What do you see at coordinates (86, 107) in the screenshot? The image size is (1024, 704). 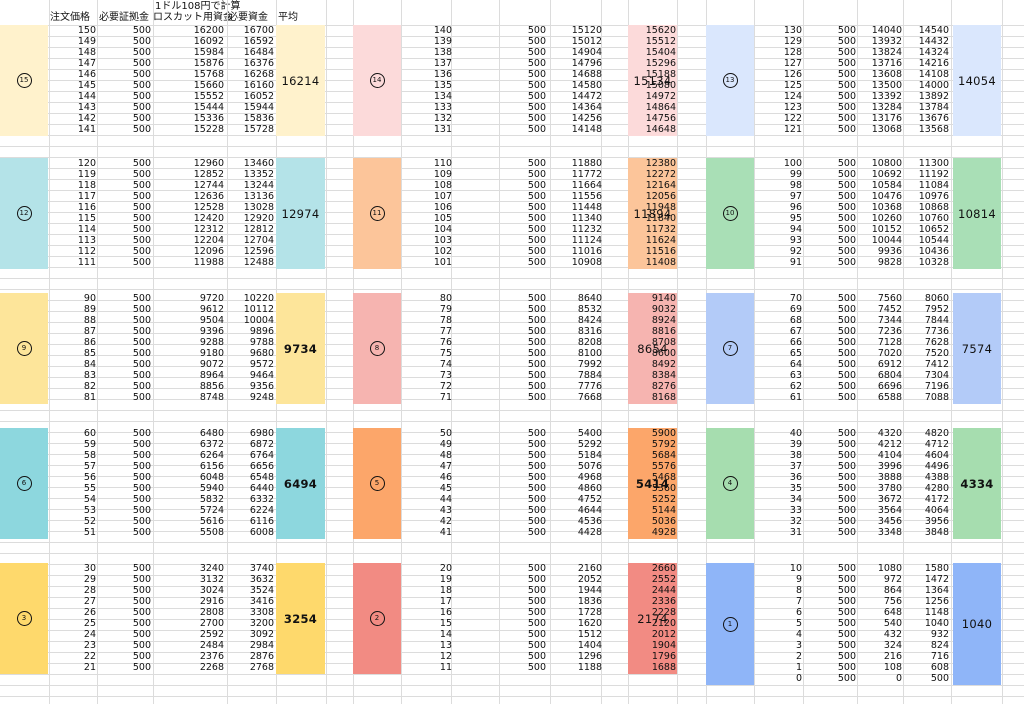 I see `order-price-cell: 143` at bounding box center [86, 107].